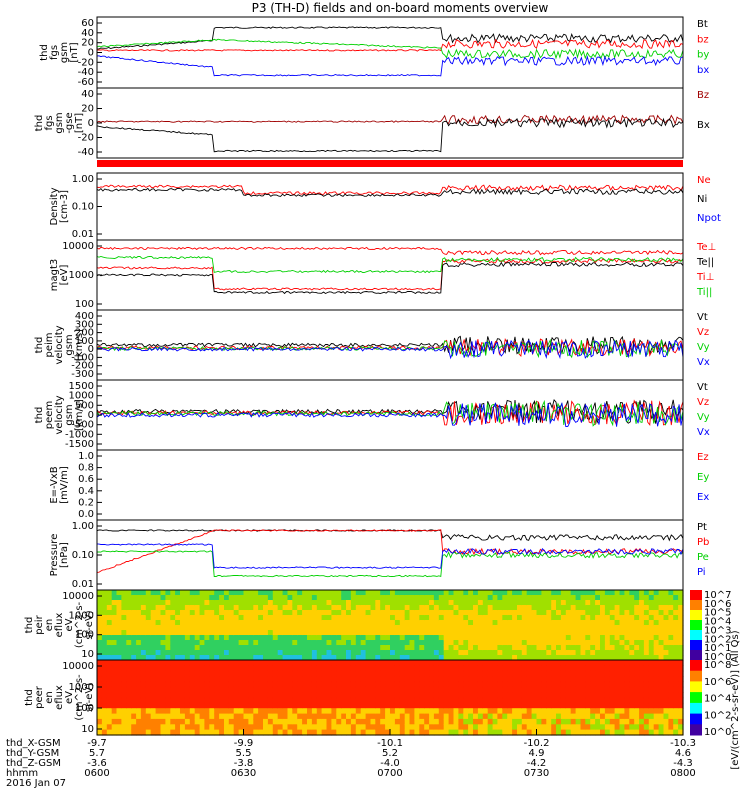  I want to click on x-tick-label: 5.7, so click(97, 753).